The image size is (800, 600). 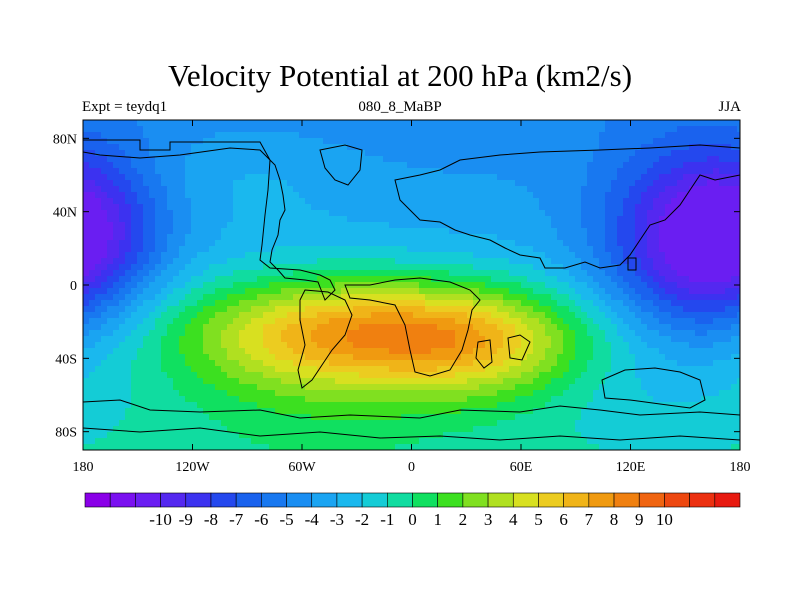 I want to click on colorbar-label: -2, so click(x=362, y=519).